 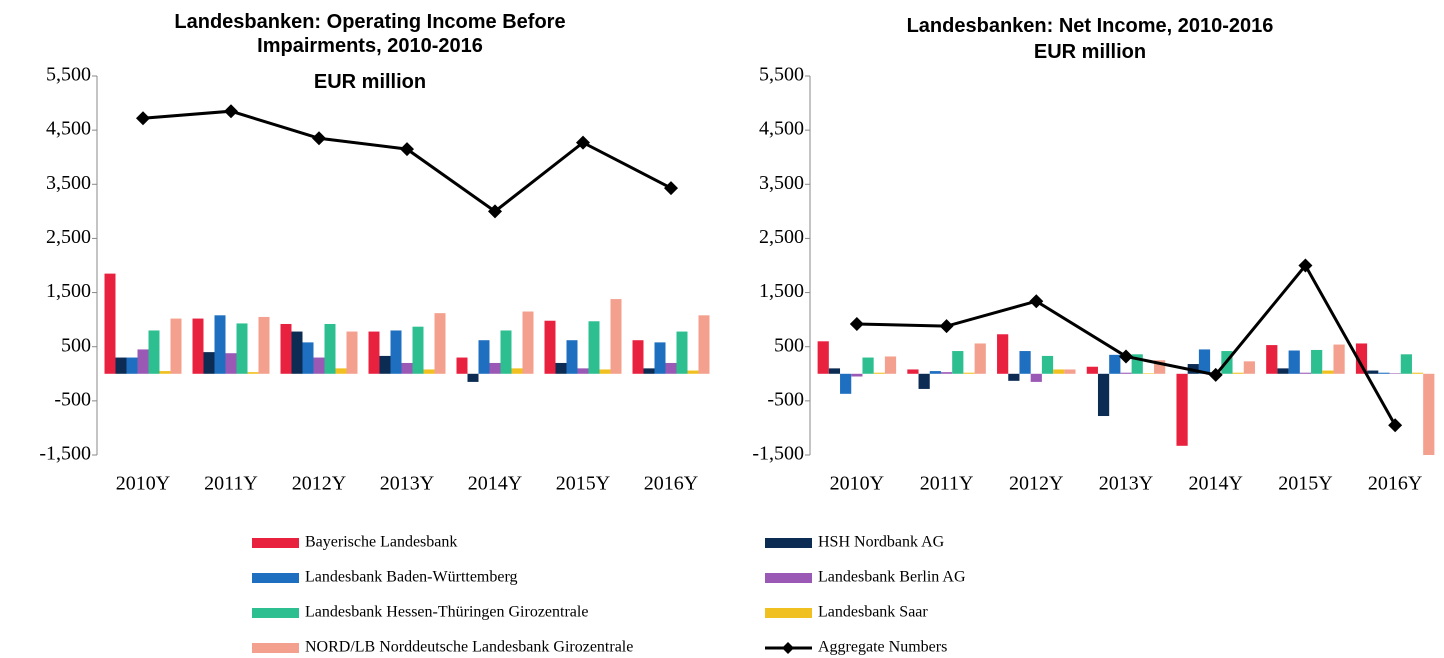 I want to click on x-tick-label: 2013Y, so click(x=407, y=484).